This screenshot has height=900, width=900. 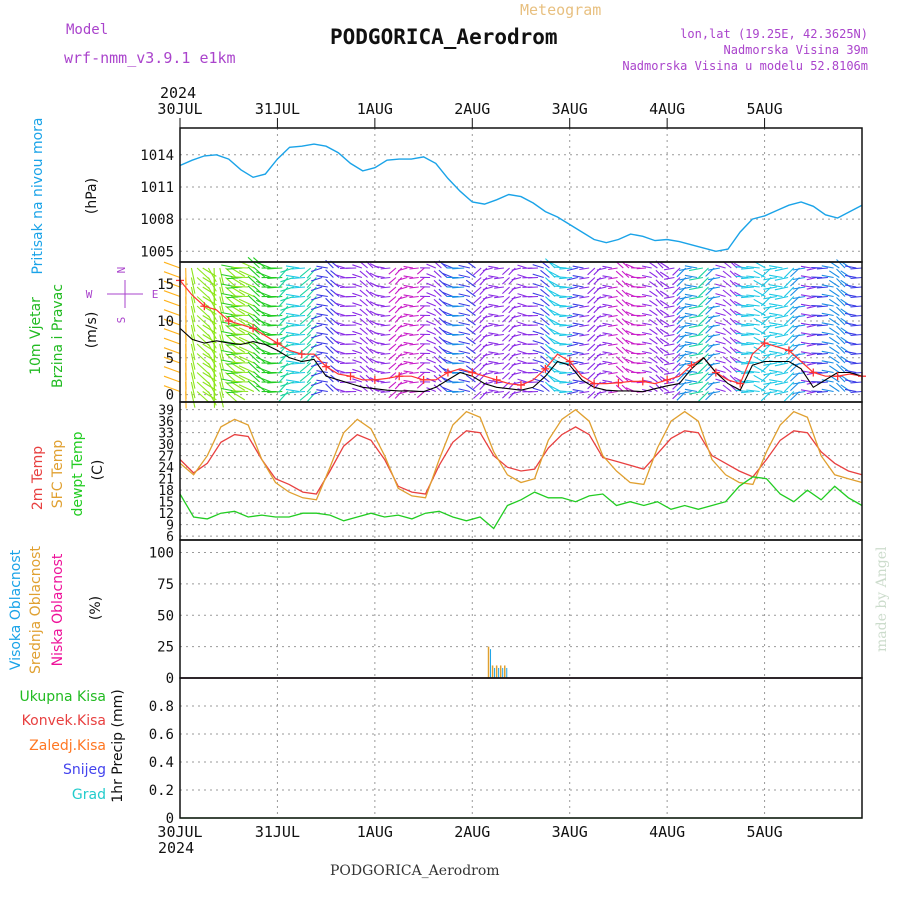 What do you see at coordinates (121, 320) in the screenshot?
I see `compass-south: S` at bounding box center [121, 320].